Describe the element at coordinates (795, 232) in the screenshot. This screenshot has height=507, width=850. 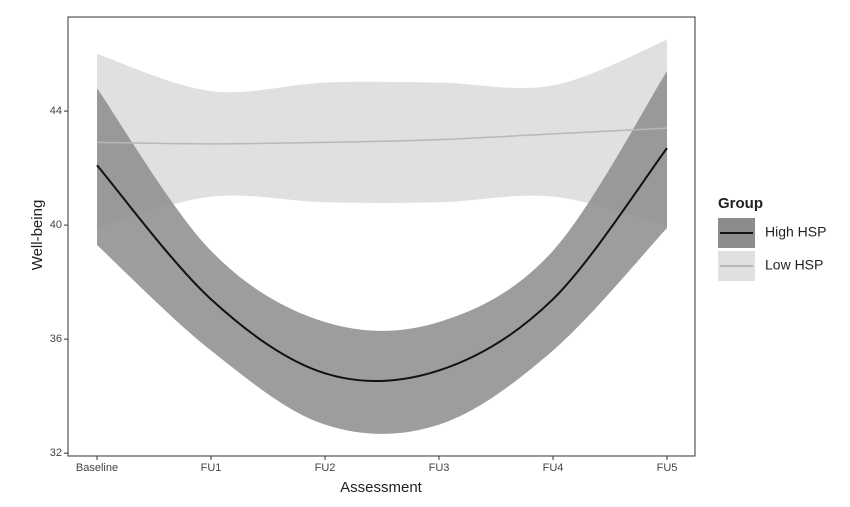
I see `legend-label: High HSP` at that location.